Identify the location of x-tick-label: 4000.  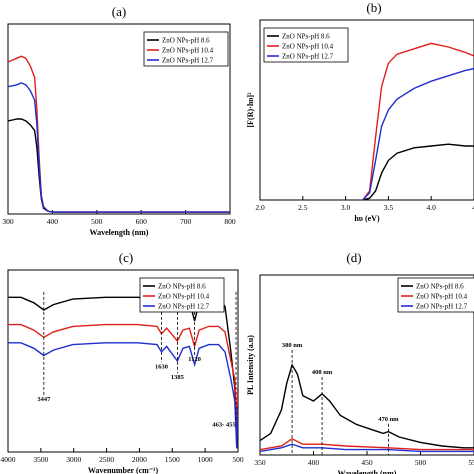
(8, 459).